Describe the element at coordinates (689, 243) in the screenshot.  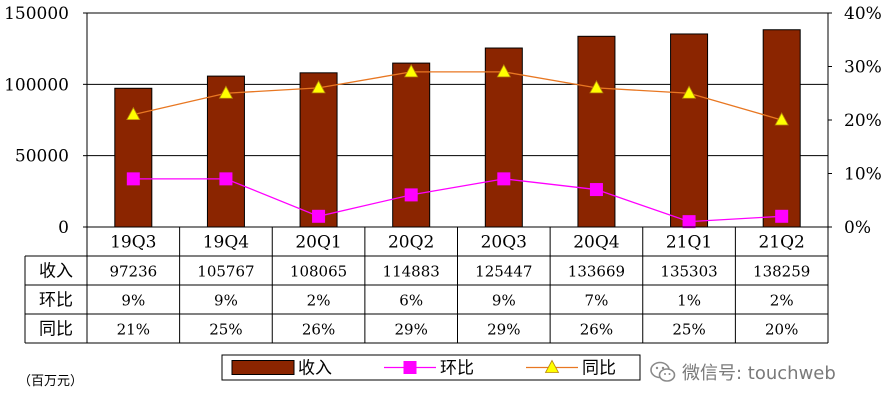
I see `category-label: 21Q1` at that location.